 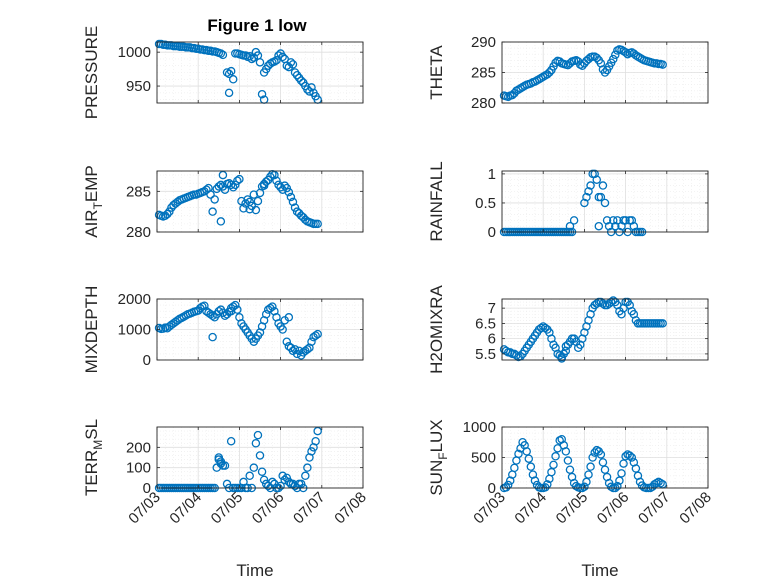 What do you see at coordinates (695, 508) in the screenshot?
I see `x-tick-label: 07/08` at bounding box center [695, 508].